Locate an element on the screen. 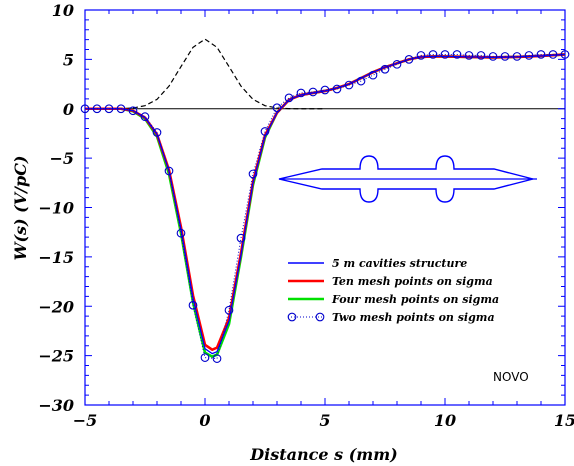 The width and height of the screenshot is (574, 466). x-tick-label: −5 is located at coordinates (85, 420).